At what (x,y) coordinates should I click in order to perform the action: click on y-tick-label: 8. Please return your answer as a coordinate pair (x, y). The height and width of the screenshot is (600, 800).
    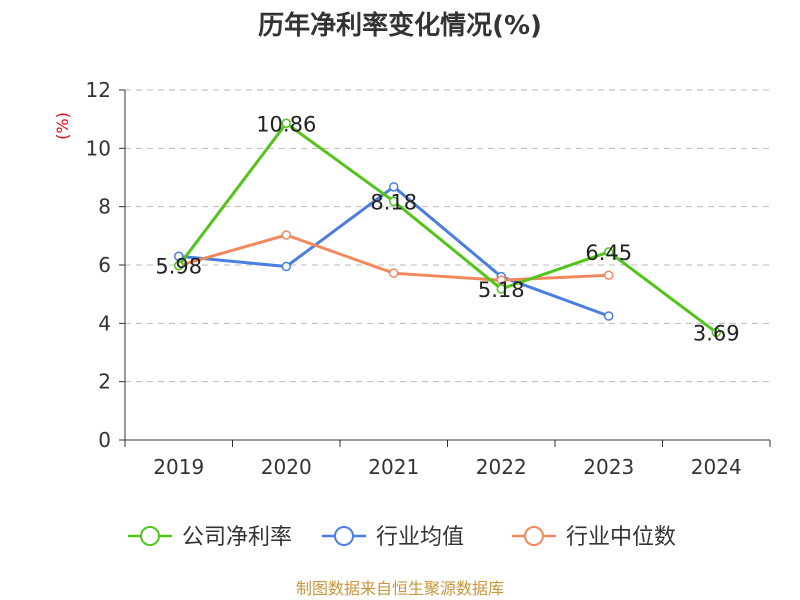
    Looking at the image, I should click on (104, 207).